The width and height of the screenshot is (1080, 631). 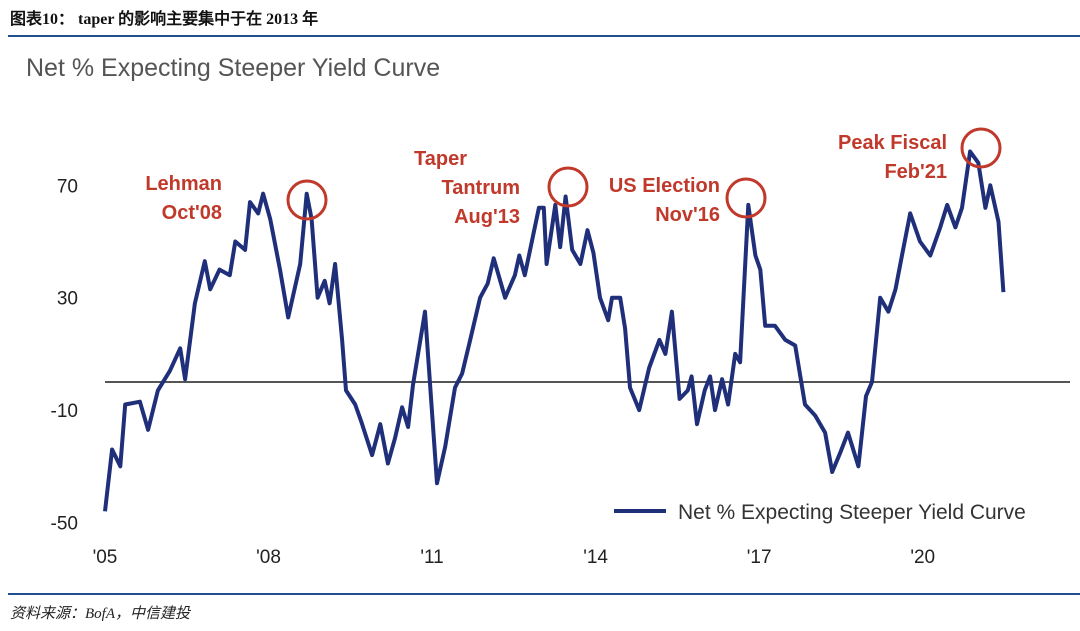 What do you see at coordinates (687, 215) in the screenshot?
I see `annotation-text: Nov'16` at bounding box center [687, 215].